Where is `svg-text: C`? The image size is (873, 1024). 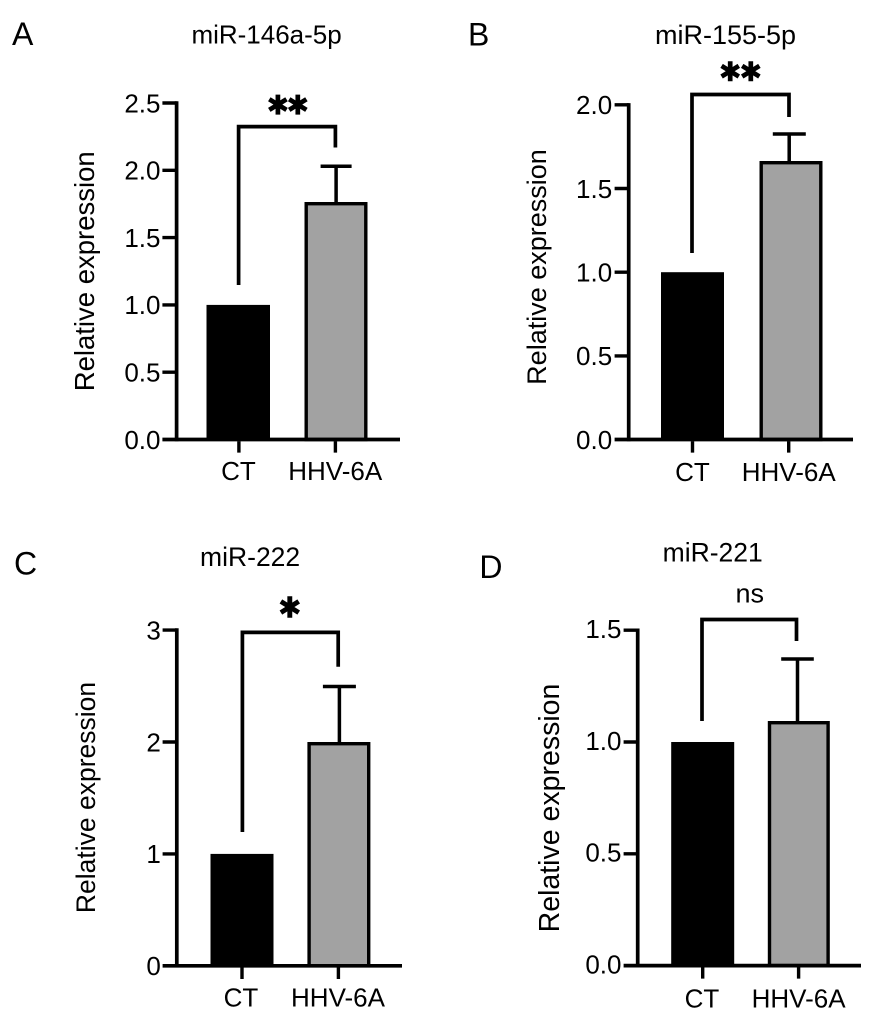 svg-text: C is located at coordinates (25, 564).